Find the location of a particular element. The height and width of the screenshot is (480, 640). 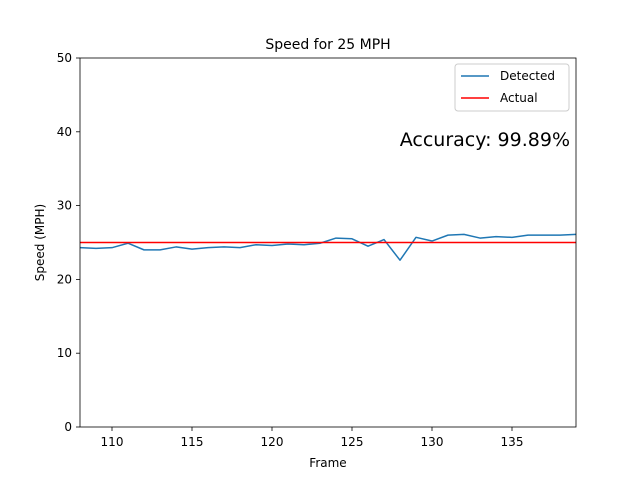

x-tick-label: 135 is located at coordinates (512, 442).